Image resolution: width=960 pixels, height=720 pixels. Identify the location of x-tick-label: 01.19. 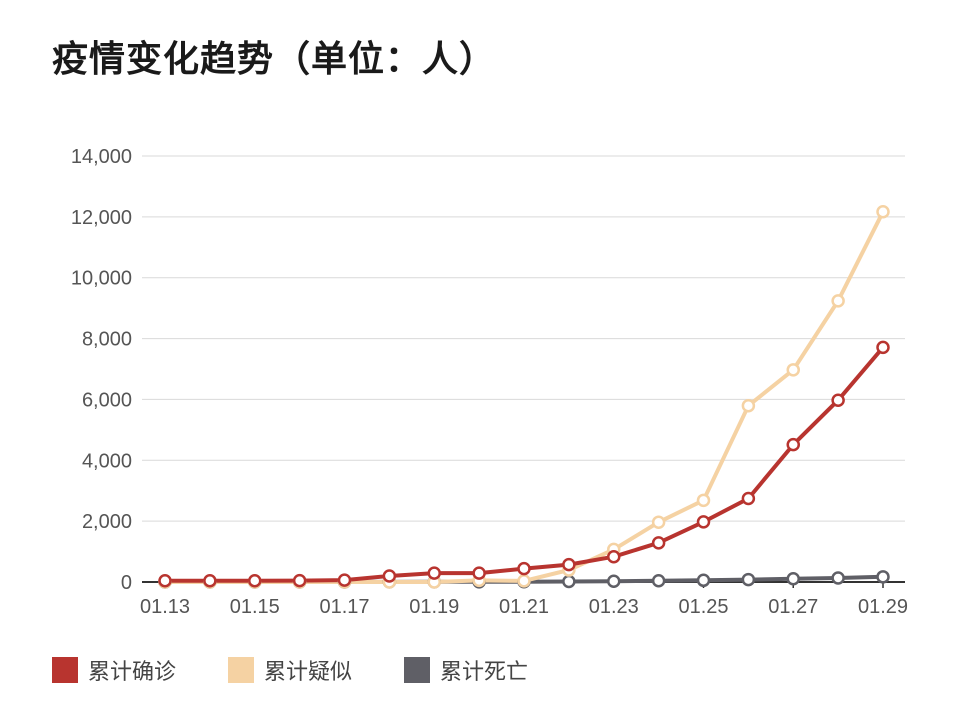
(434, 607).